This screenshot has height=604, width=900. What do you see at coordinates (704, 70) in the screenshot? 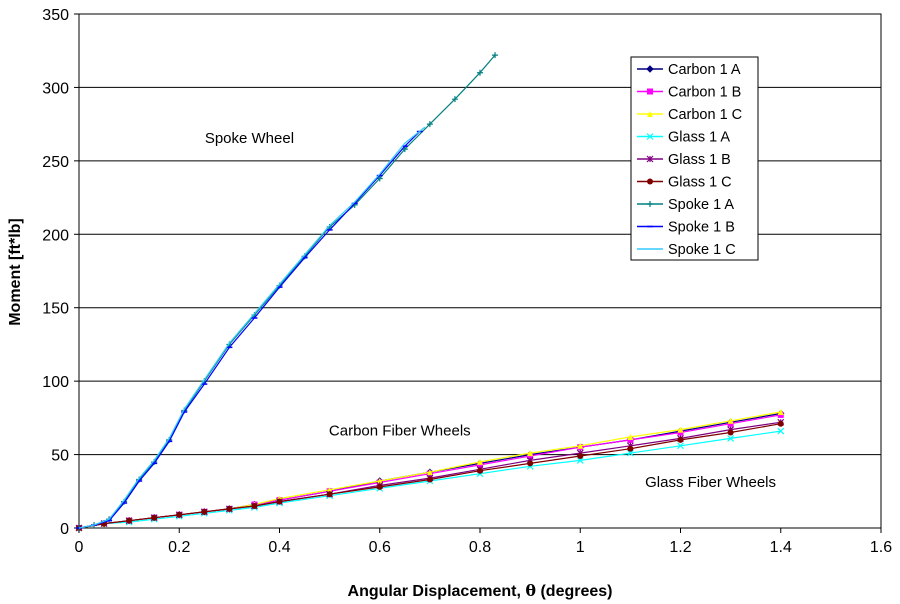
I see `legend-label: Carbon 1 A` at bounding box center [704, 70].